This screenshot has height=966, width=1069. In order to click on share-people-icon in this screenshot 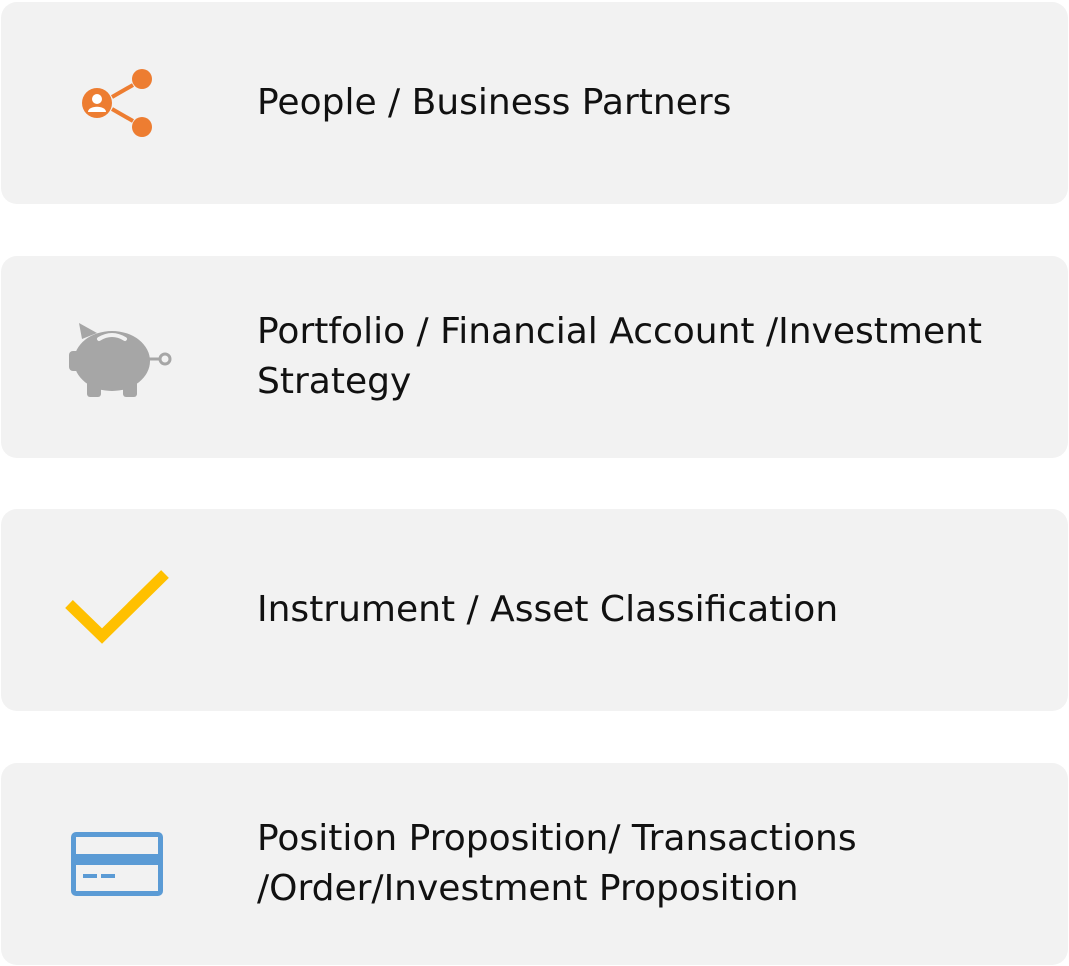, I will do `click(117, 103)`.